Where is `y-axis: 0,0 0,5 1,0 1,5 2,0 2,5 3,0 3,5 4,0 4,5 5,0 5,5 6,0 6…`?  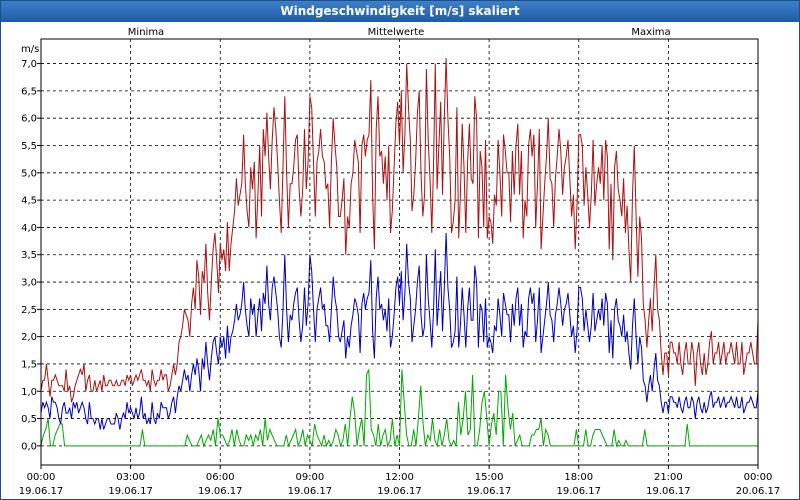
y-axis: 0,0 0,5 1,0 1,5 2,0 2,5 3,0 3,5 4,0 4,5 5,0 5,5 6,0 6… is located at coordinates (31, 255).